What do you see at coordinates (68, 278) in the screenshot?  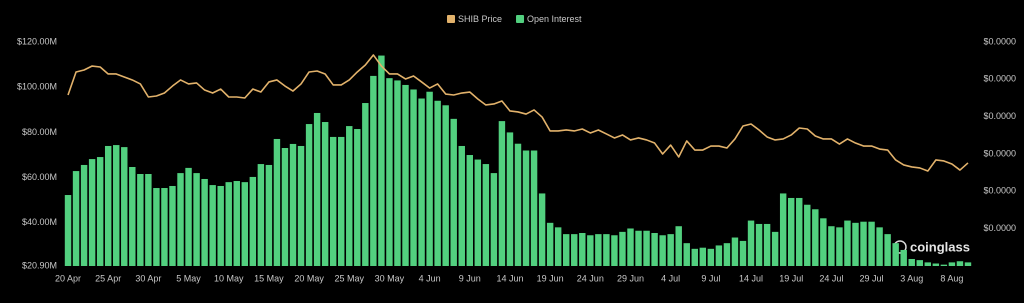 I see `x-tick-label: 20 Apr` at bounding box center [68, 278].